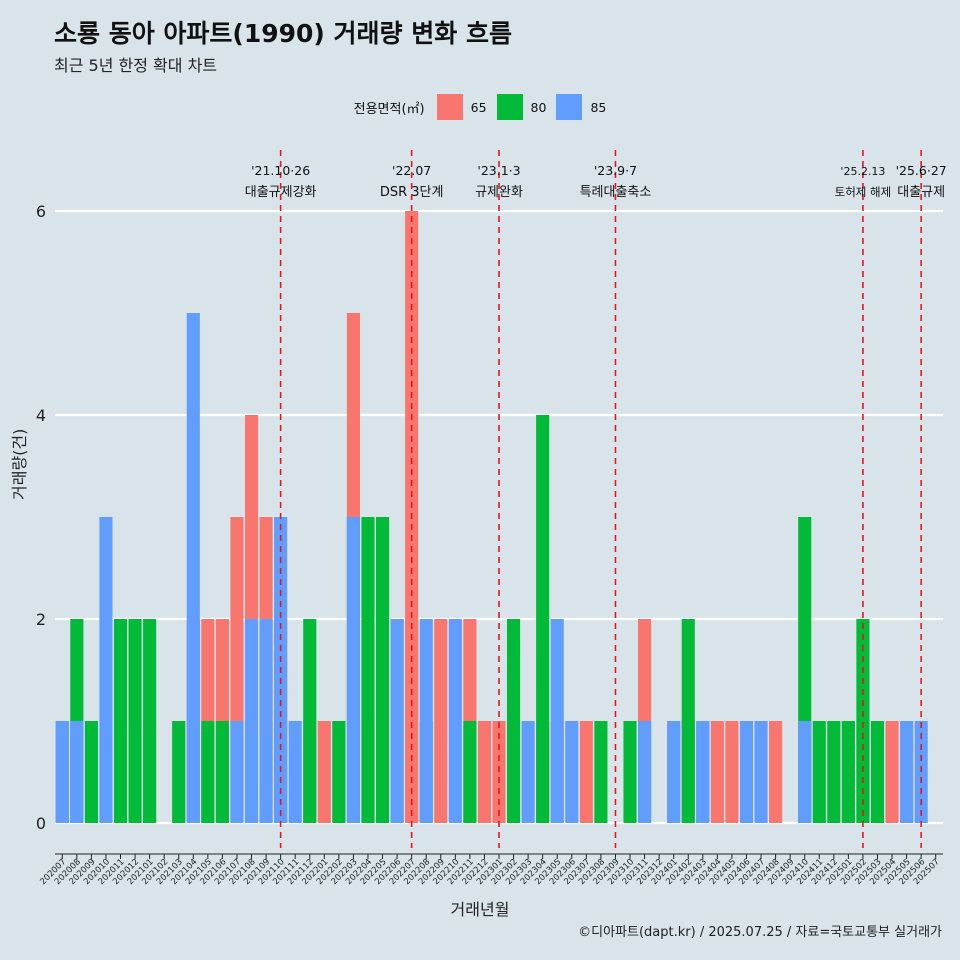 This screenshot has height=960, width=960. I want to click on legend: 전용면적(㎡) 65 80 85, so click(480, 107).